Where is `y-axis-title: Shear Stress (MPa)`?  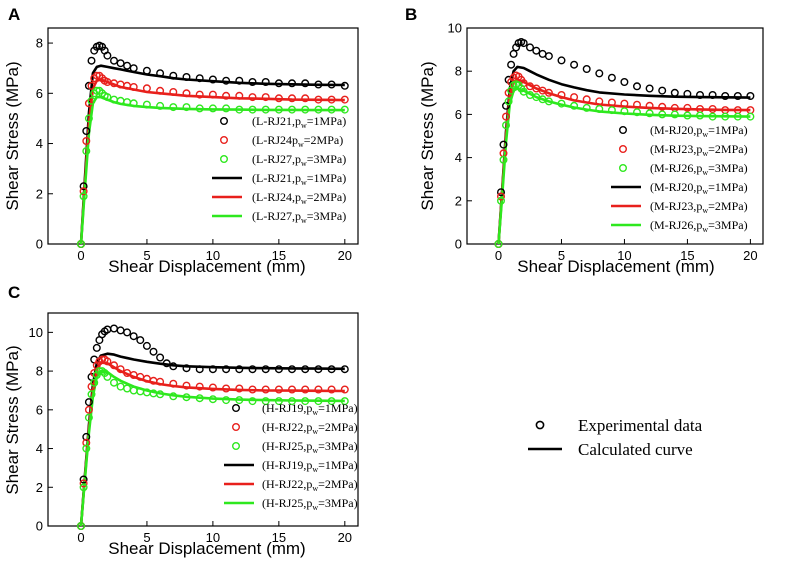 y-axis-title: Shear Stress (MPa) is located at coordinates (12, 419).